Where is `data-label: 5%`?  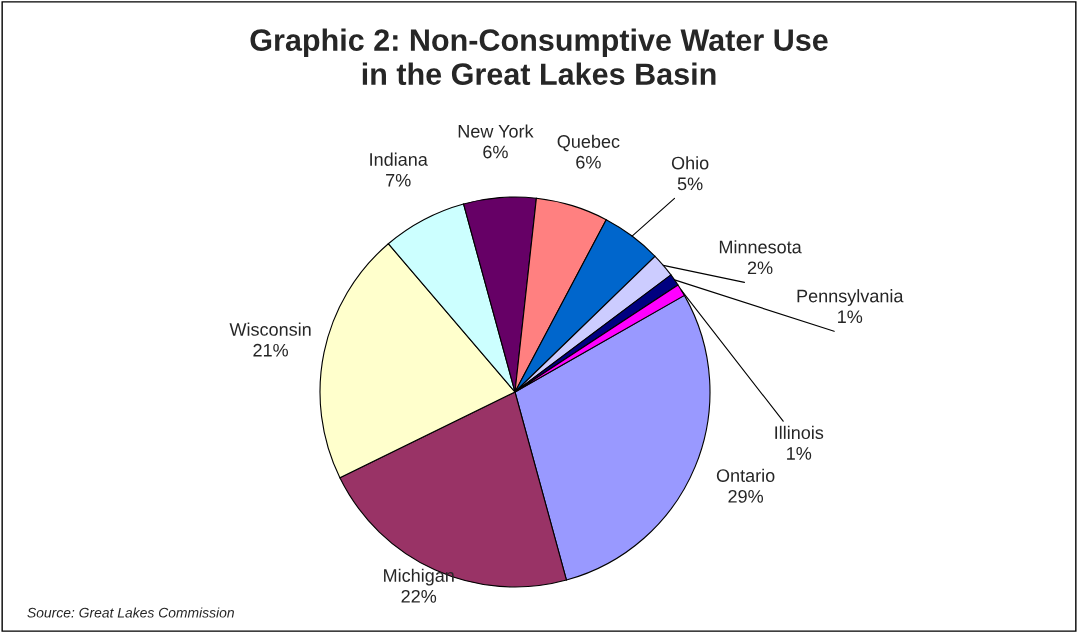 data-label: 5% is located at coordinates (690, 184).